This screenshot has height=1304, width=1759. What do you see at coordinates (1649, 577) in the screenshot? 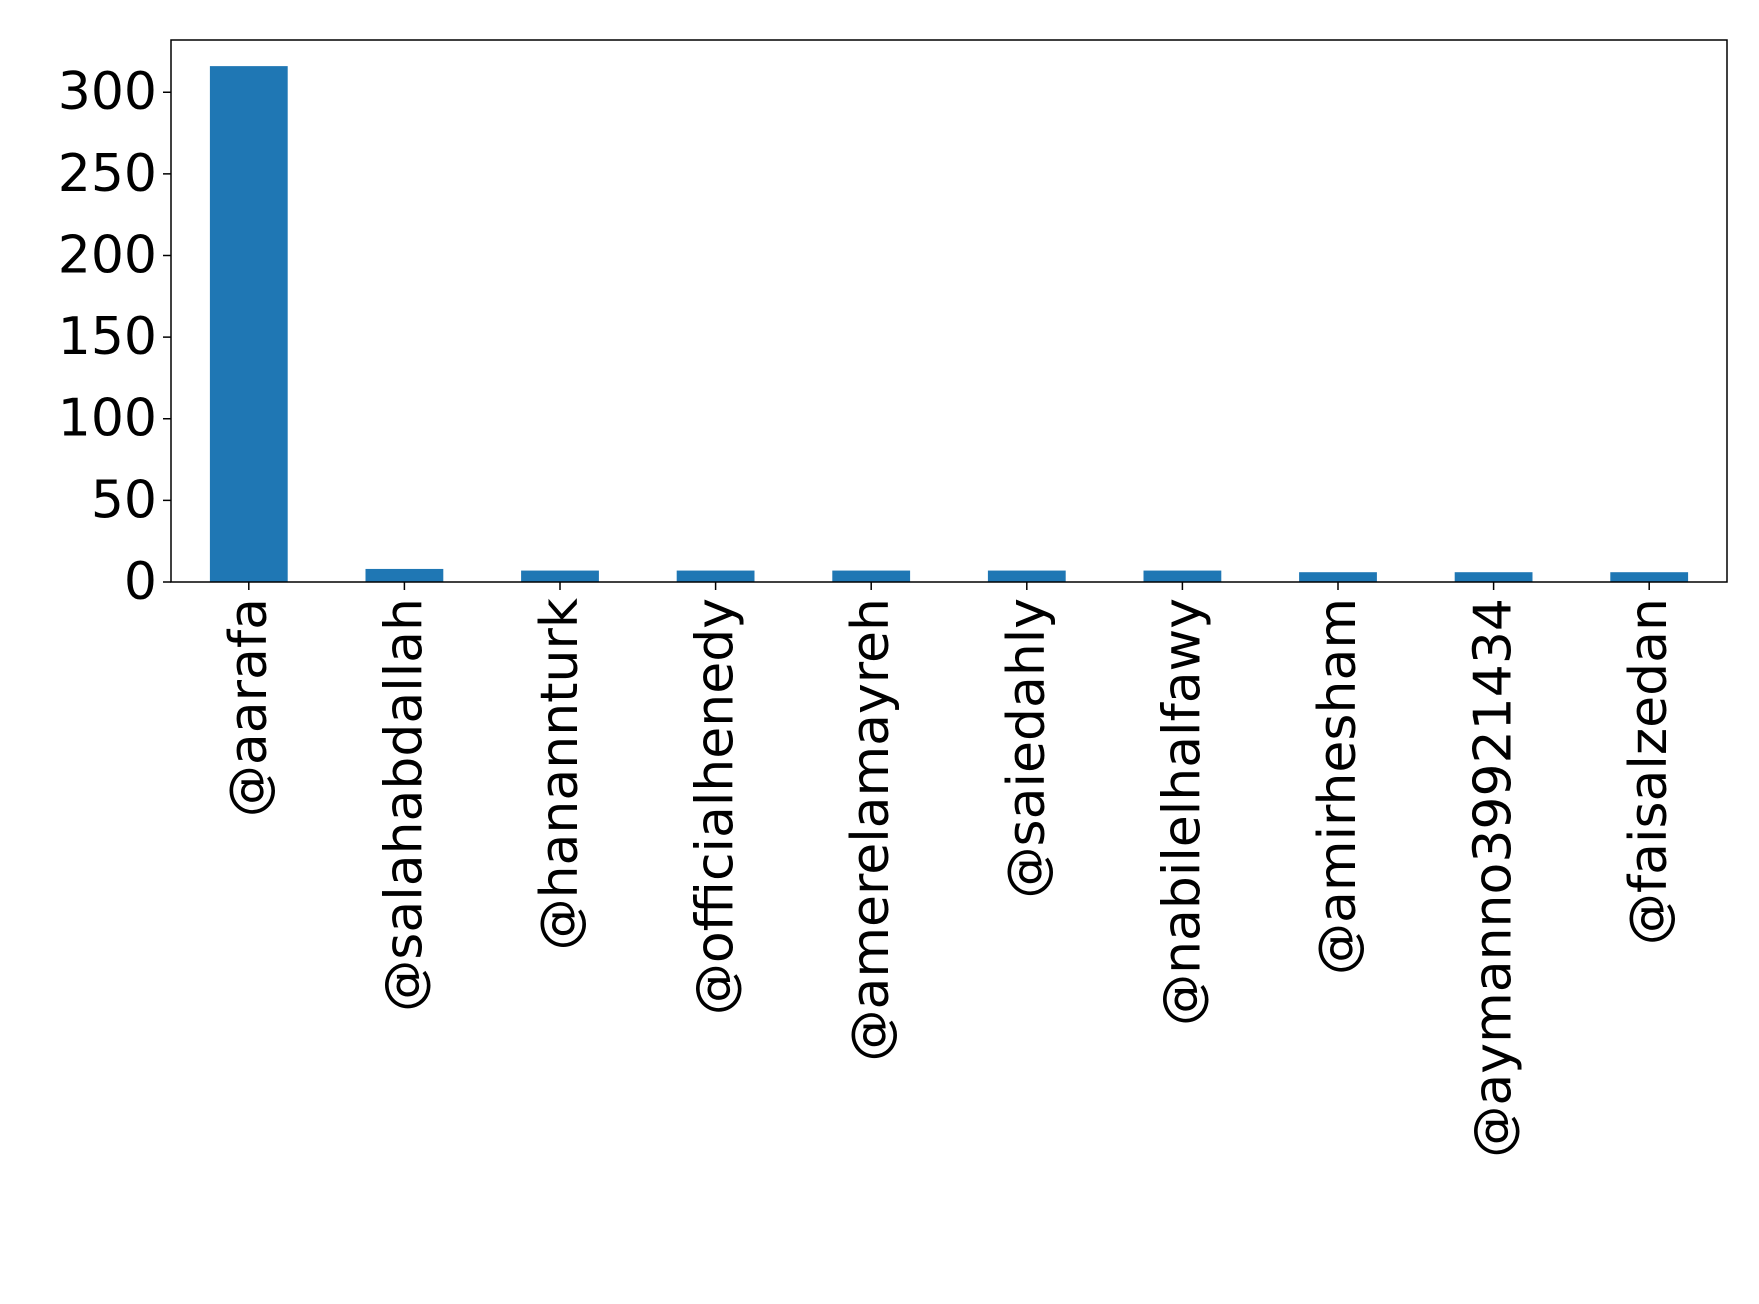
I see `bar-faisalzedan` at bounding box center [1649, 577].